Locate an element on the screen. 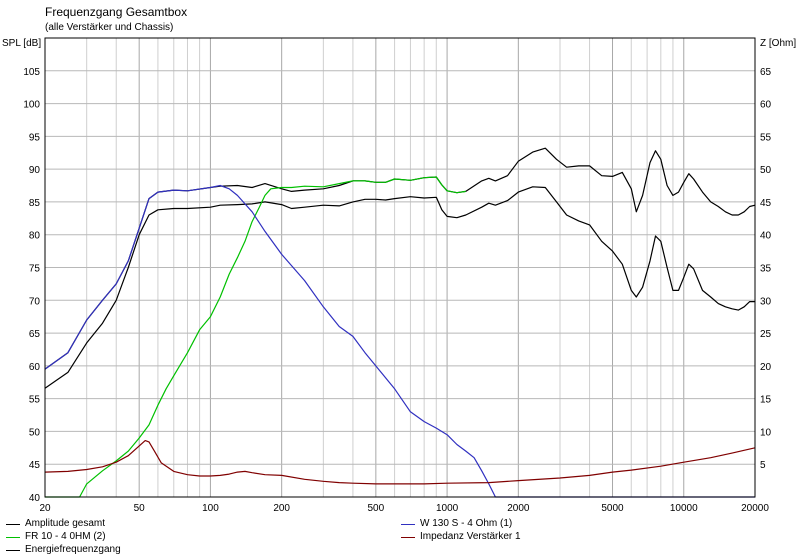 The height and width of the screenshot is (559, 800). y-right-tick-label: 15 is located at coordinates (766, 400).